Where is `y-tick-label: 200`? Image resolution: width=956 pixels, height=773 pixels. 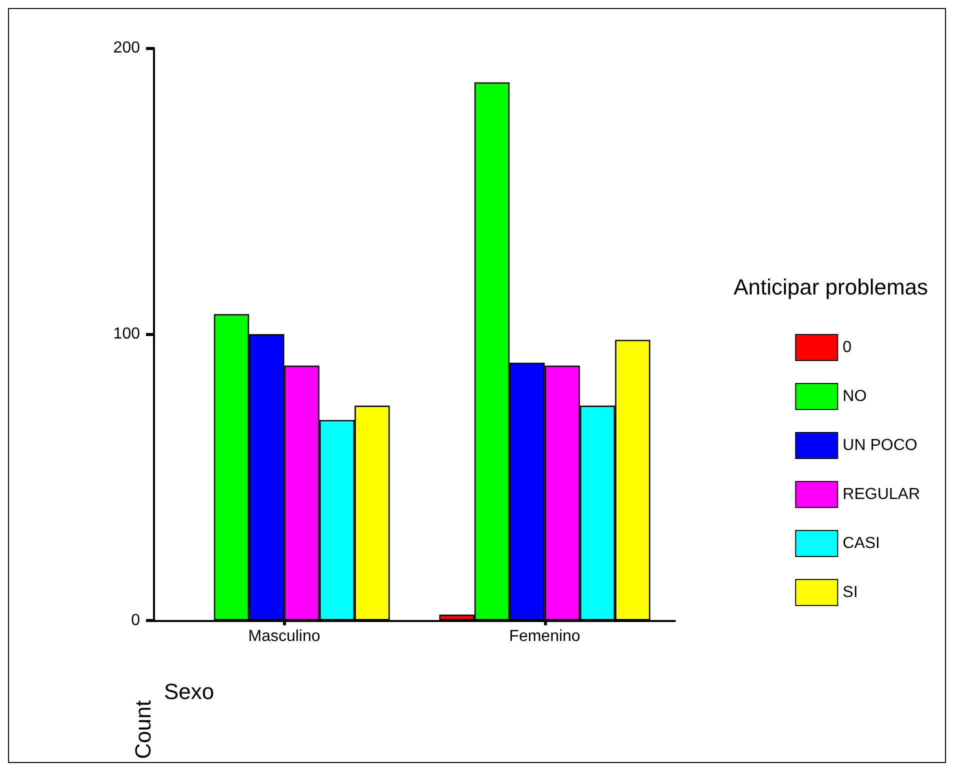
y-tick-label: 200 is located at coordinates (126, 48).